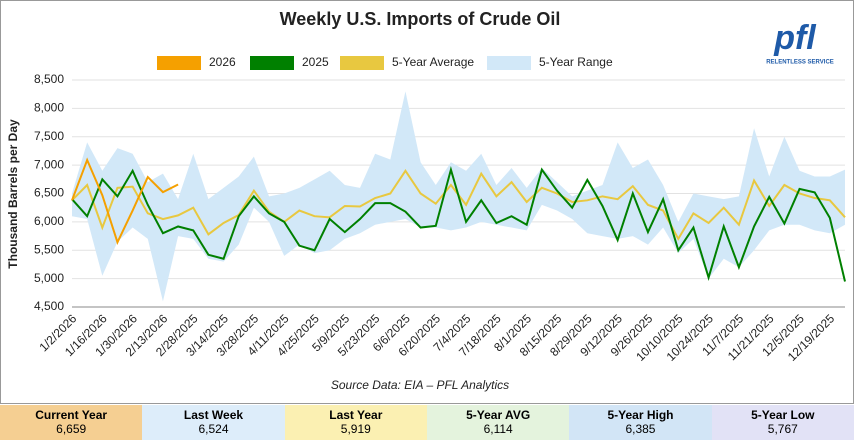 The image size is (854, 440). Describe the element at coordinates (420, 385) in the screenshot. I see `source: Source Data: EIA – PFL Analytics` at that location.